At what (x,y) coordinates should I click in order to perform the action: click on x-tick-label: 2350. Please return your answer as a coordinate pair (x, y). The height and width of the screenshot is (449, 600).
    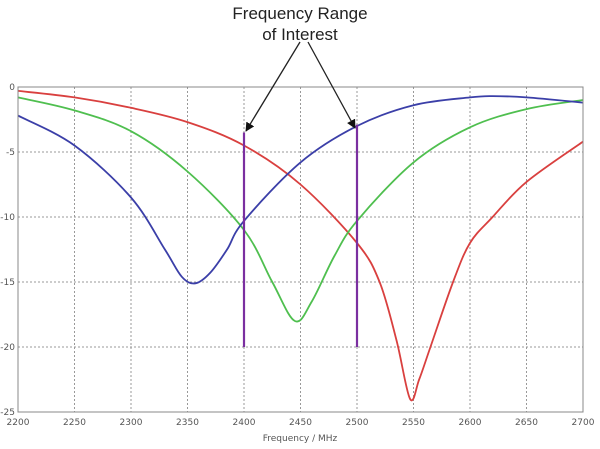
    Looking at the image, I should click on (187, 423).